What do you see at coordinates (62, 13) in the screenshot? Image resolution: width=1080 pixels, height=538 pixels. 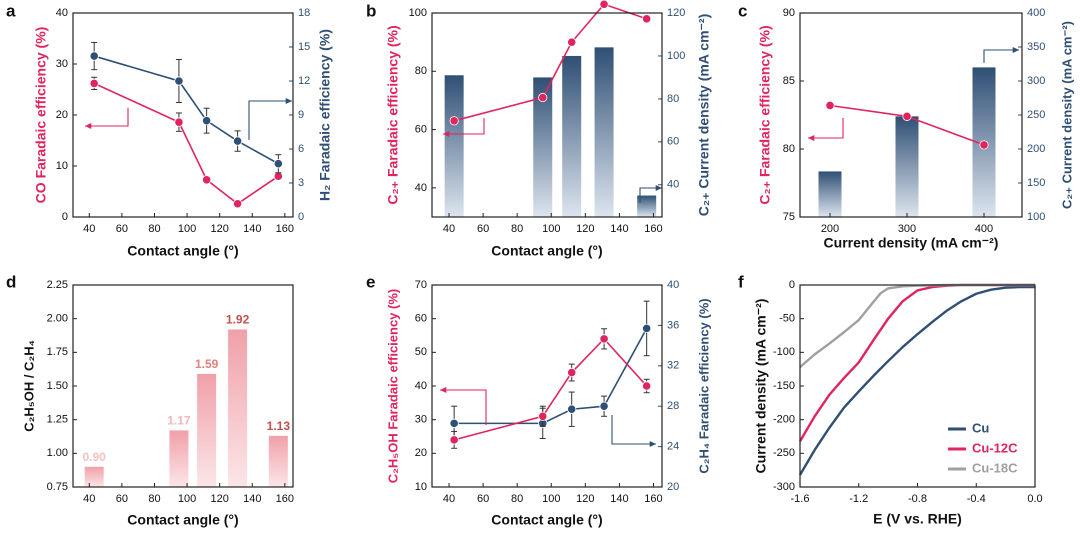 I see `a-ytick-label-left: 40` at bounding box center [62, 13].